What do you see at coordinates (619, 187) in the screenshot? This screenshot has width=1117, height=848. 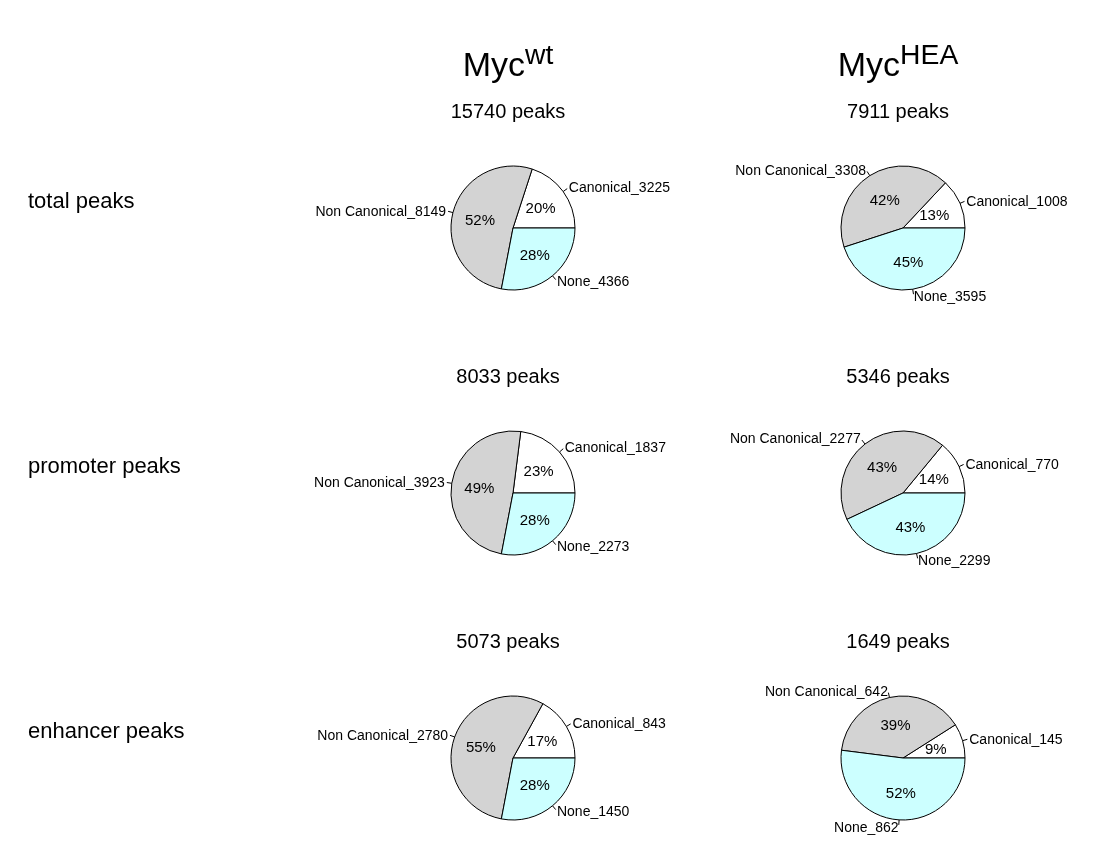 I see `slice-label: Canonical_3225` at bounding box center [619, 187].